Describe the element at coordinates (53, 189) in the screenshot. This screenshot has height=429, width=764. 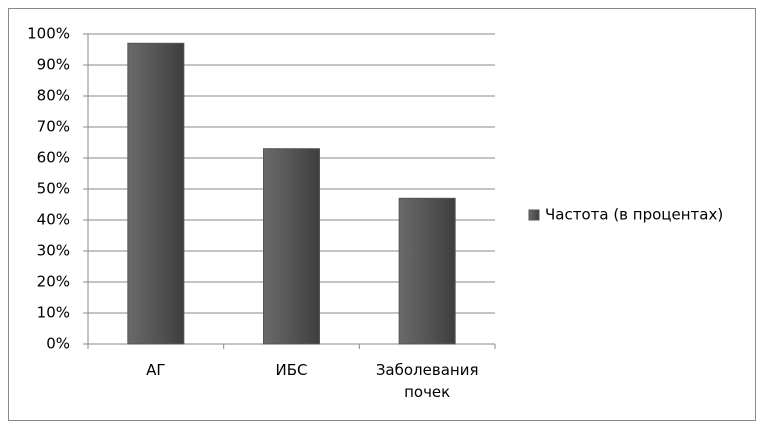
I see `y-tick-label: 50%` at that location.